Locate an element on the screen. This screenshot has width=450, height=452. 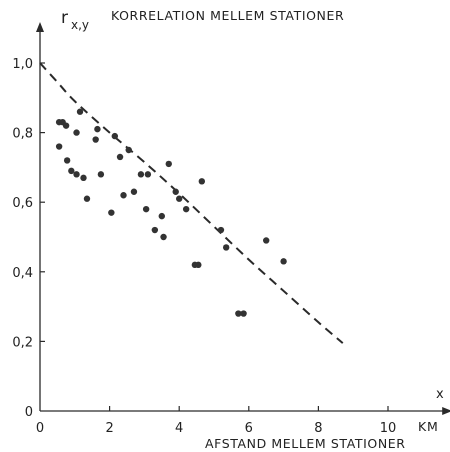
x-tick-label: 10 is located at coordinates (388, 428).